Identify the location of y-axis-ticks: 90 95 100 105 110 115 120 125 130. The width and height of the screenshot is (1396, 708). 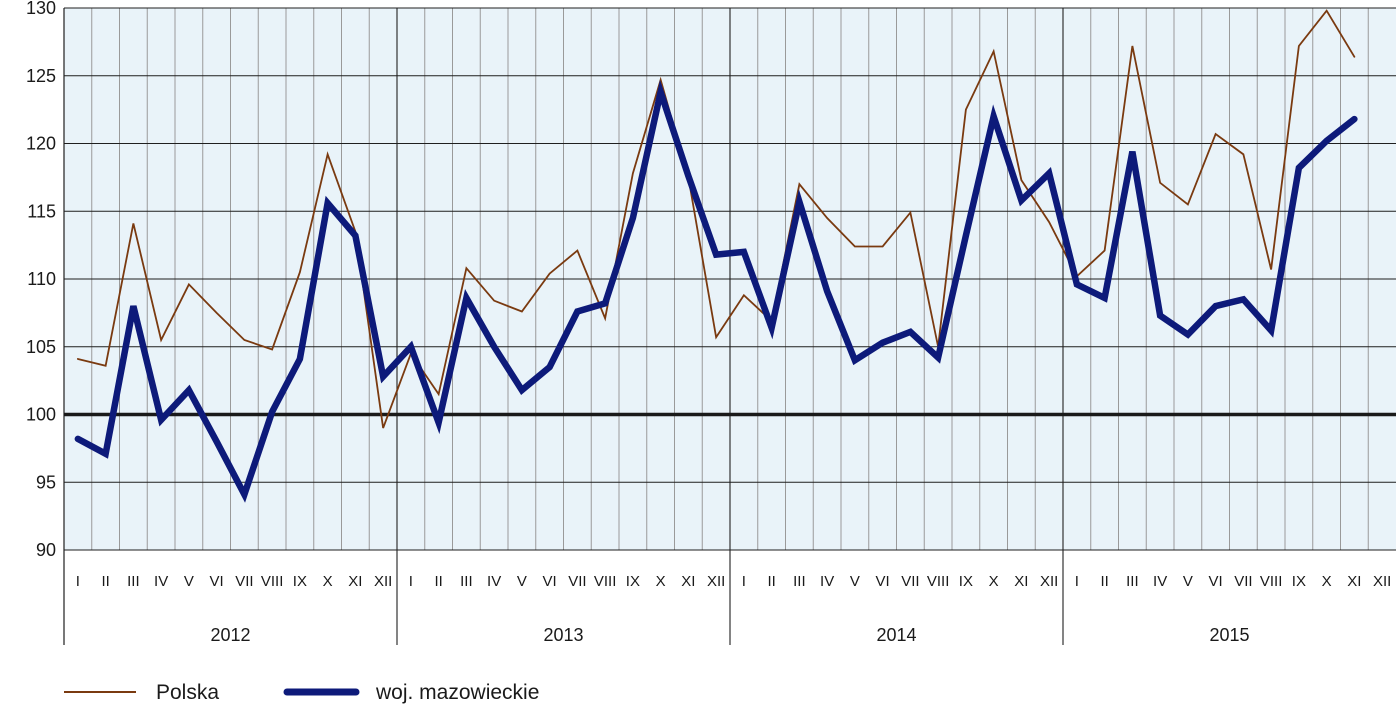
(41, 280).